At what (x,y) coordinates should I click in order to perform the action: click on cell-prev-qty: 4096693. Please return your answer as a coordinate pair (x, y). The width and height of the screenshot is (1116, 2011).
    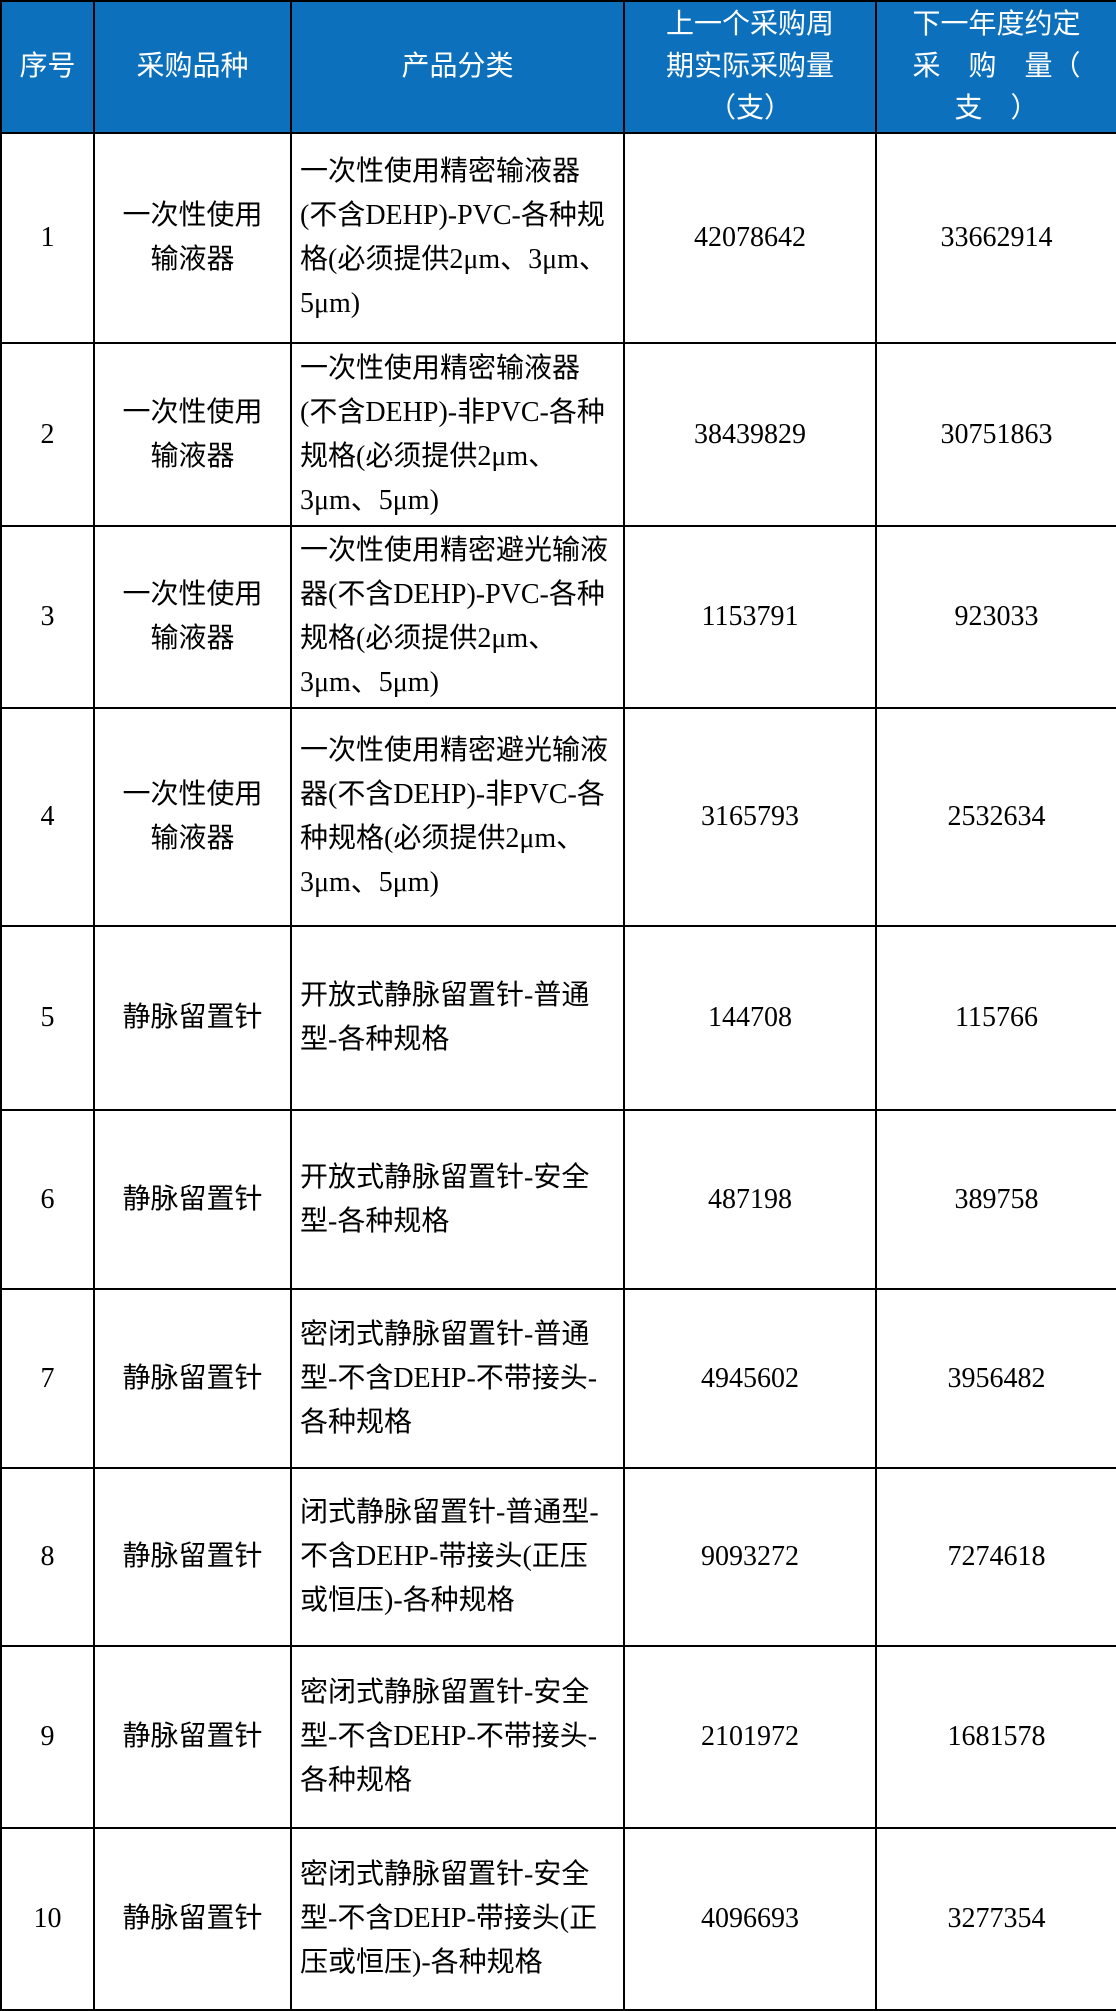
    Looking at the image, I should click on (750, 1919).